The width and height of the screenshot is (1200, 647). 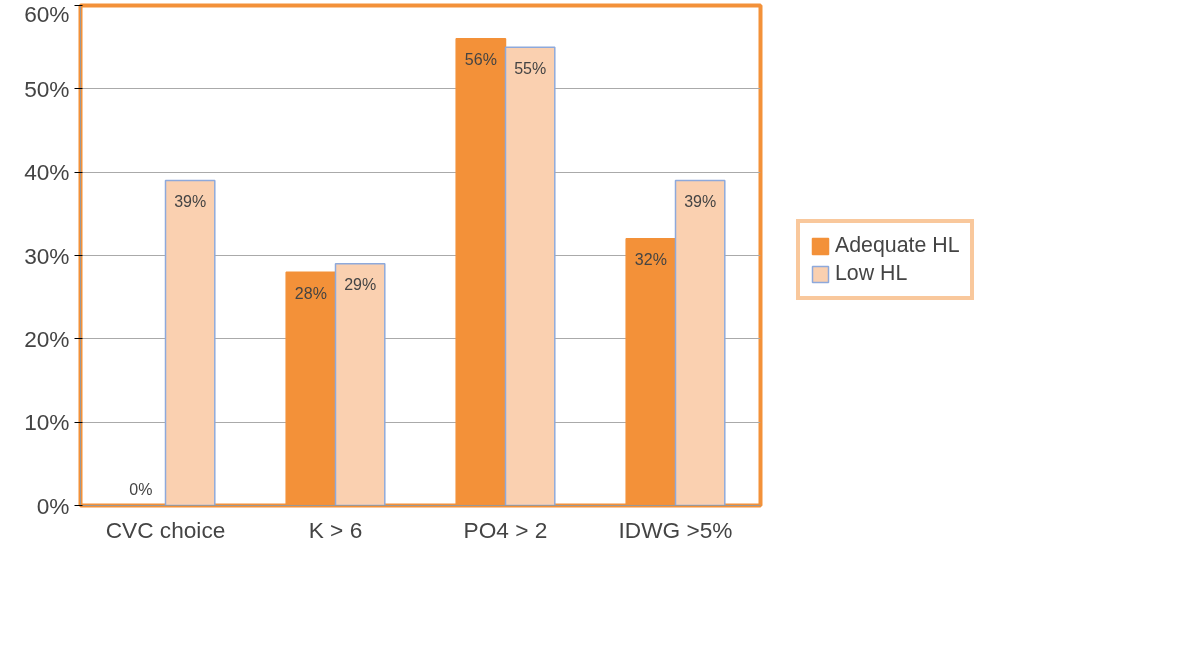 What do you see at coordinates (480, 60) in the screenshot?
I see `data-label: 56%` at bounding box center [480, 60].